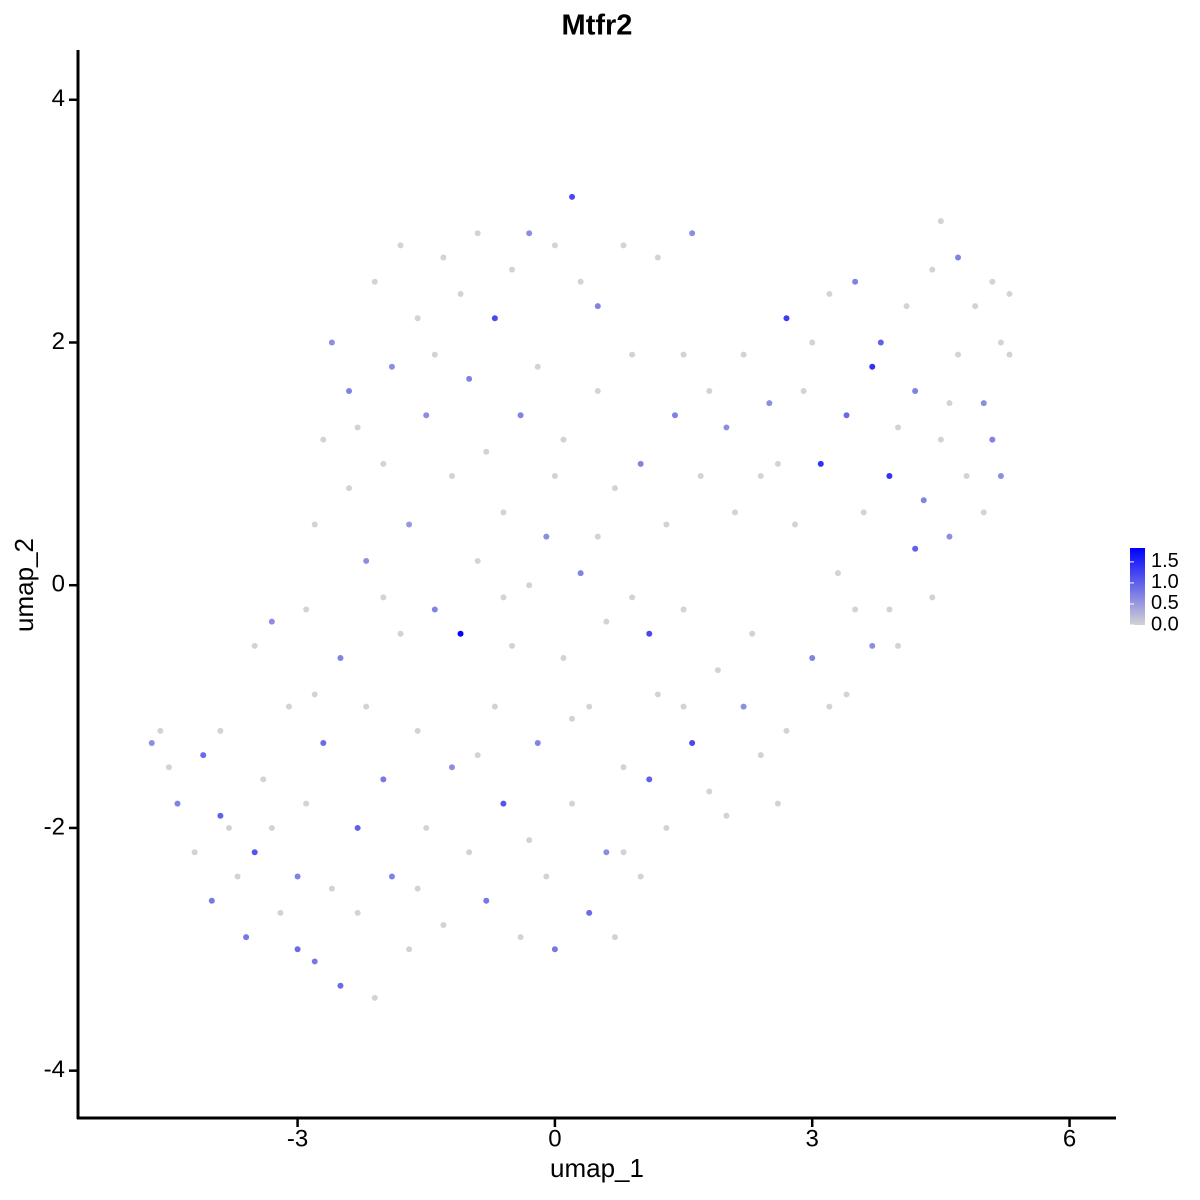 The width and height of the screenshot is (1200, 1200). I want to click on x-tick-label: 6, so click(1069, 1138).